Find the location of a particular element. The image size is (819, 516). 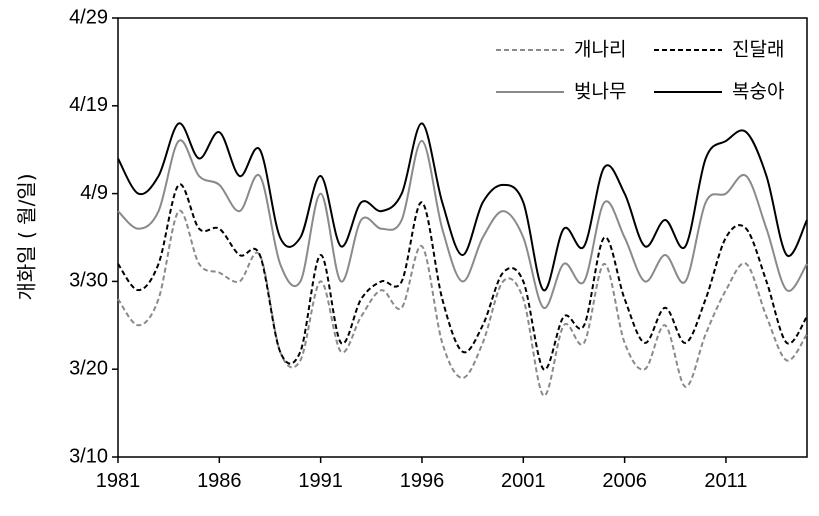

y-tick-label: 4/9 is located at coordinates (94, 193).